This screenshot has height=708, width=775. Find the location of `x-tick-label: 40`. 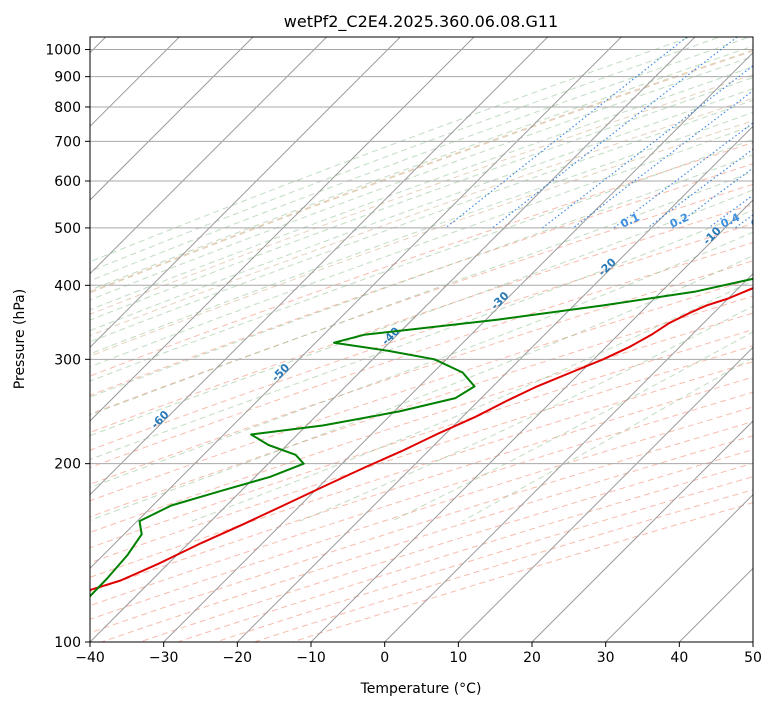

x-tick-label: 40 is located at coordinates (679, 658).